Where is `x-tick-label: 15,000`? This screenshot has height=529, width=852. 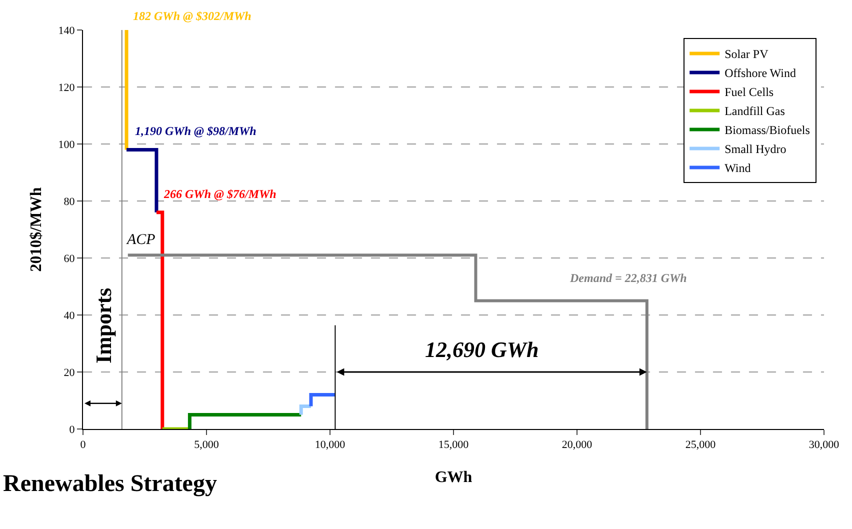
x-tick-label: 15,000 is located at coordinates (454, 445).